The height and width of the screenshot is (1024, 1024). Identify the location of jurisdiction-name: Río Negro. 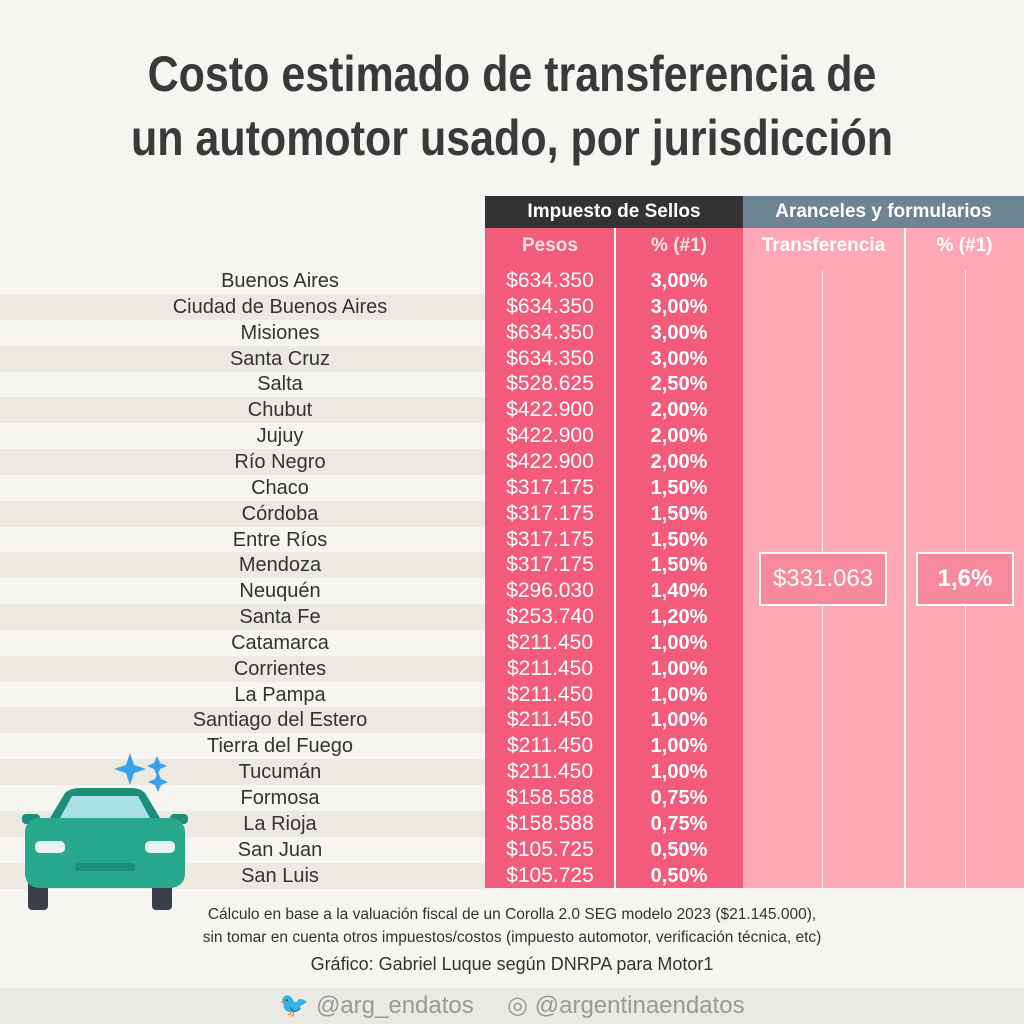
(280, 461).